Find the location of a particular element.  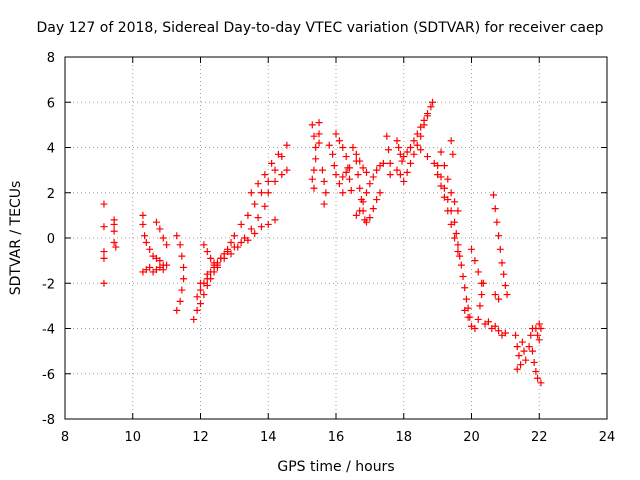

x-tick-label: 12 is located at coordinates (200, 437).